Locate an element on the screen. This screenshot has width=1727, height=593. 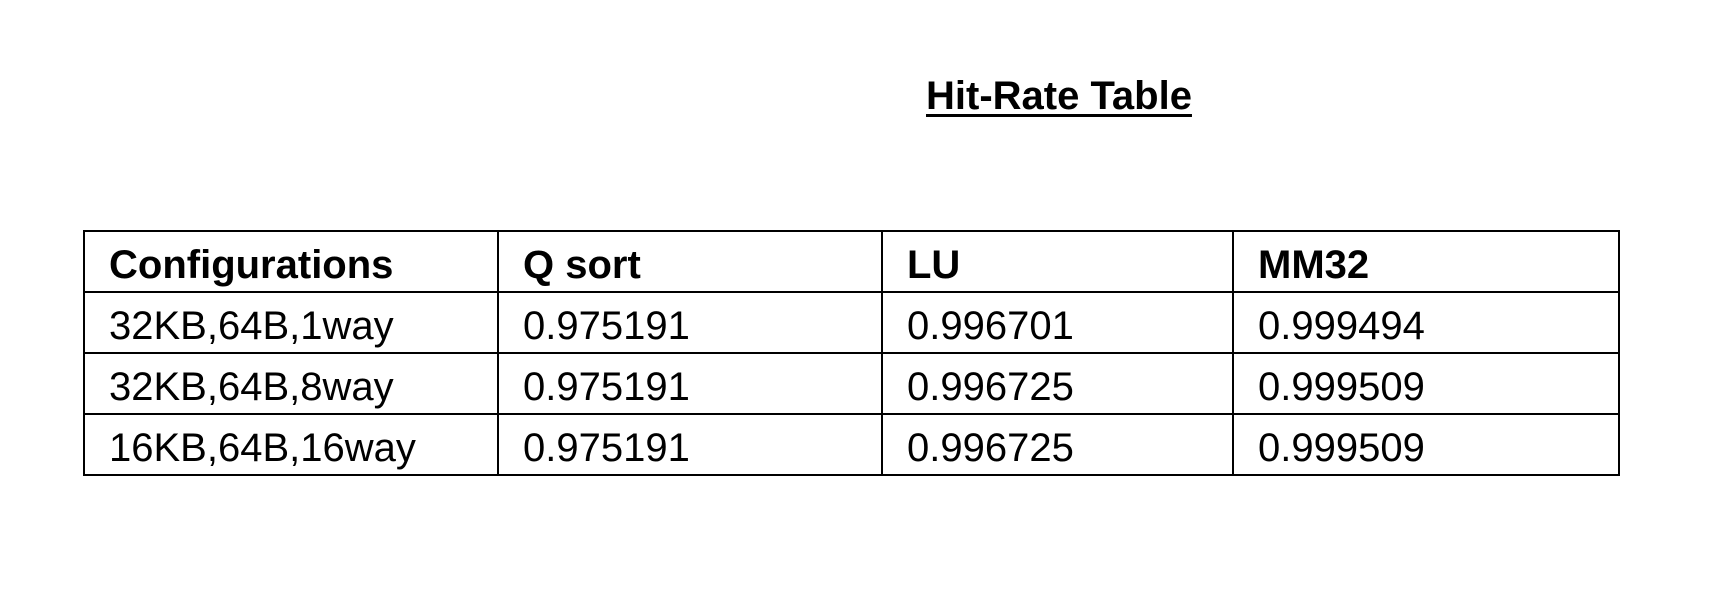
lu-cell: 0.996701 is located at coordinates (1057, 322).